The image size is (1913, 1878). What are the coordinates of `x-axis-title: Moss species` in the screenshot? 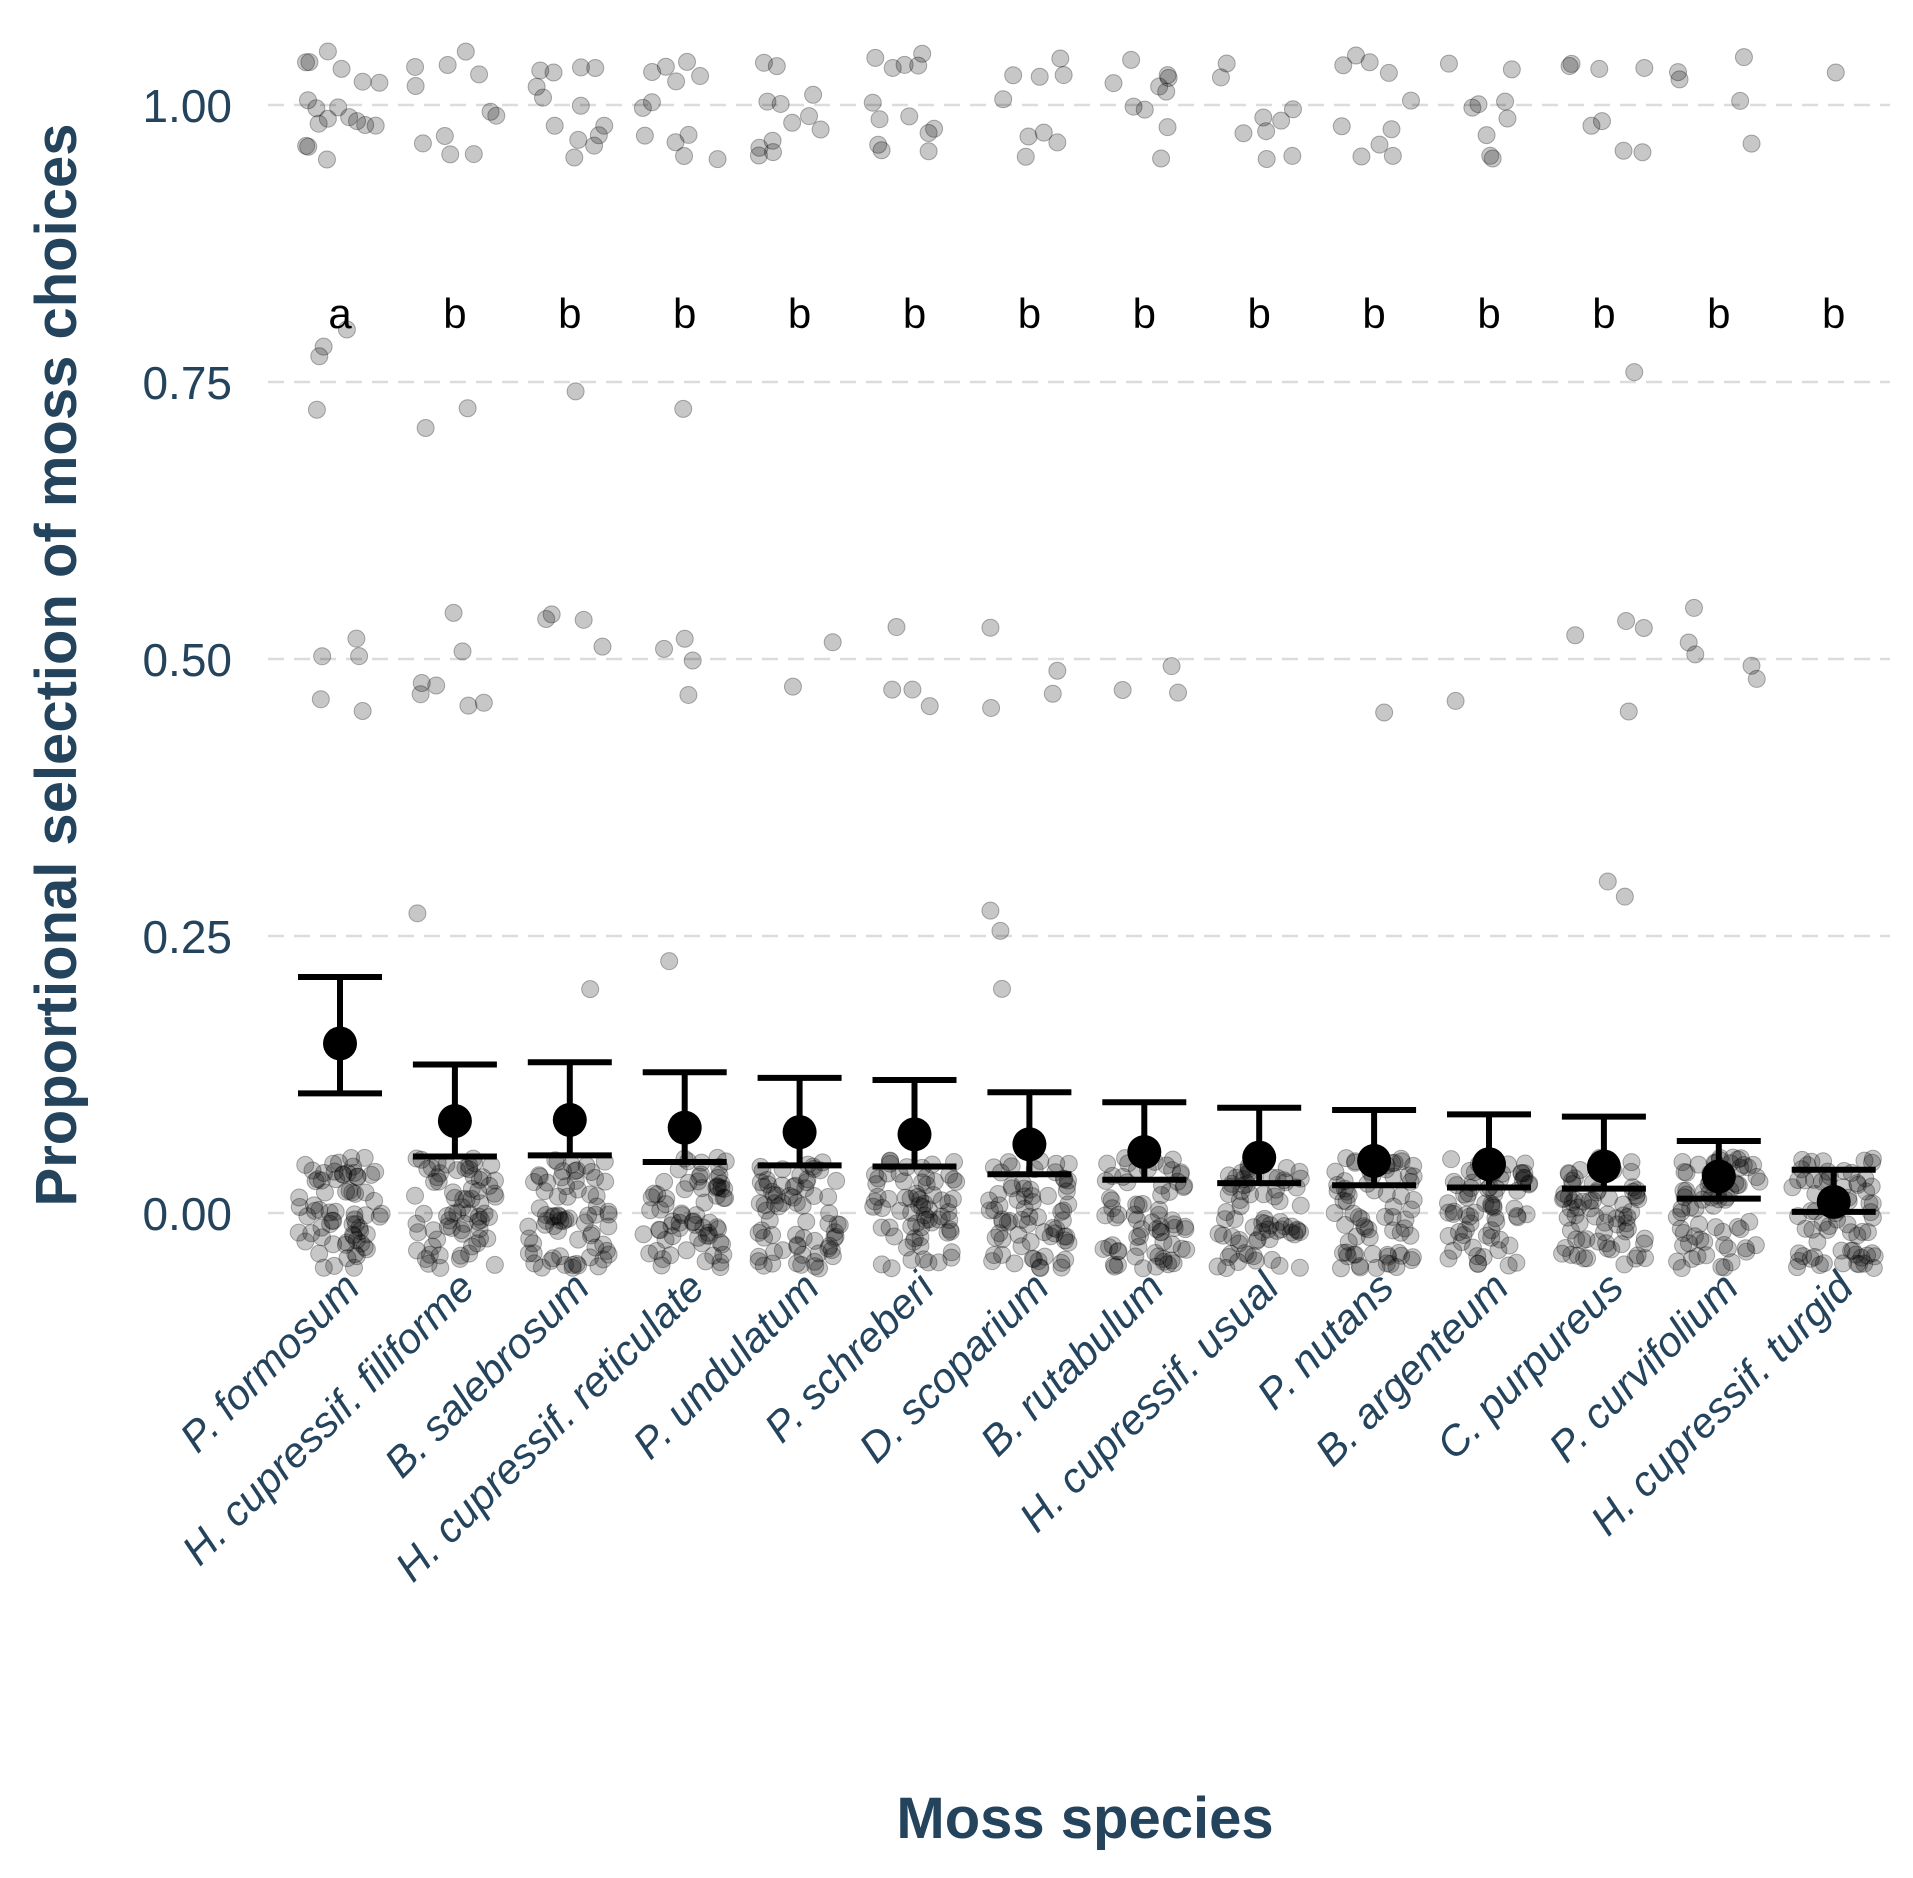 It's located at (1084, 1818).